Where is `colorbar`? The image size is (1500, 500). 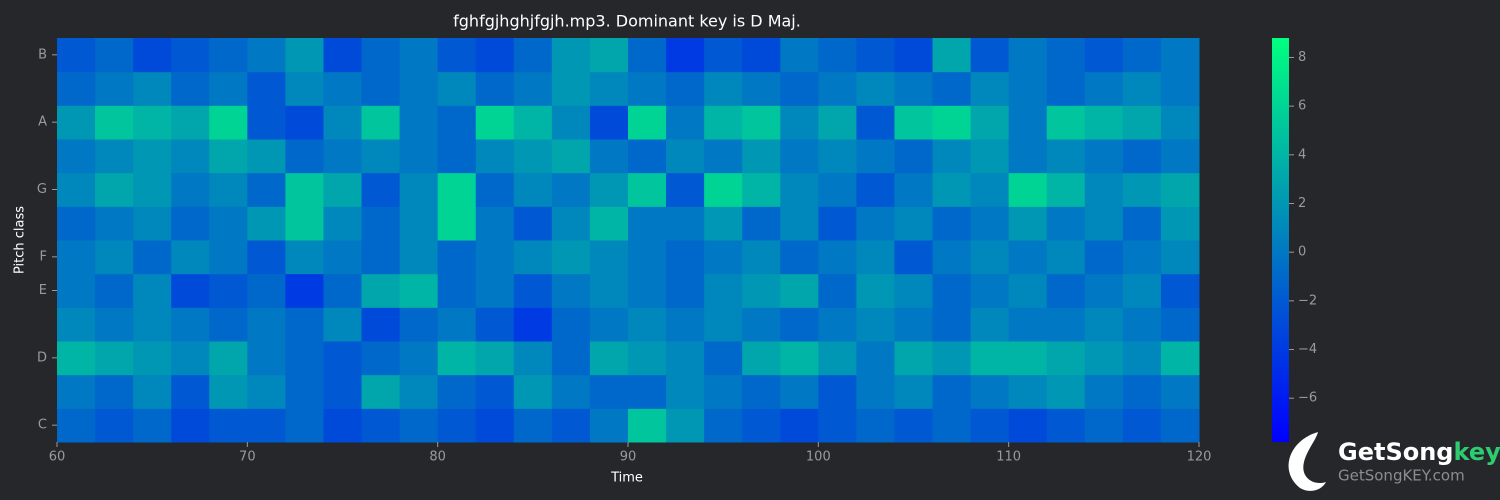
colorbar is located at coordinates (1280, 240).